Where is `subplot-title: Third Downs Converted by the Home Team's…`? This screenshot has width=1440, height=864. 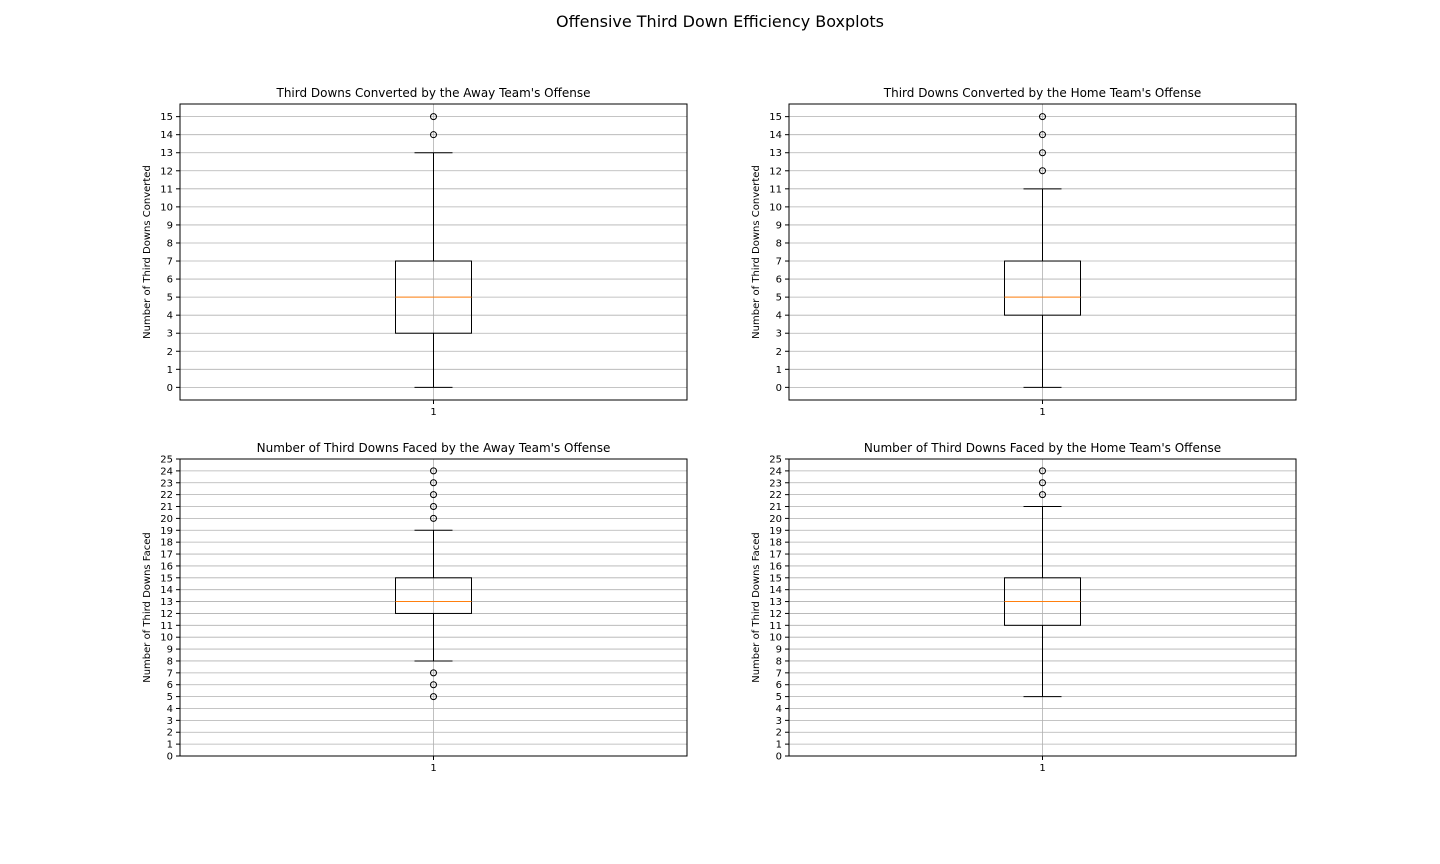 subplot-title: Third Downs Converted by the Home Team's… is located at coordinates (1042, 93).